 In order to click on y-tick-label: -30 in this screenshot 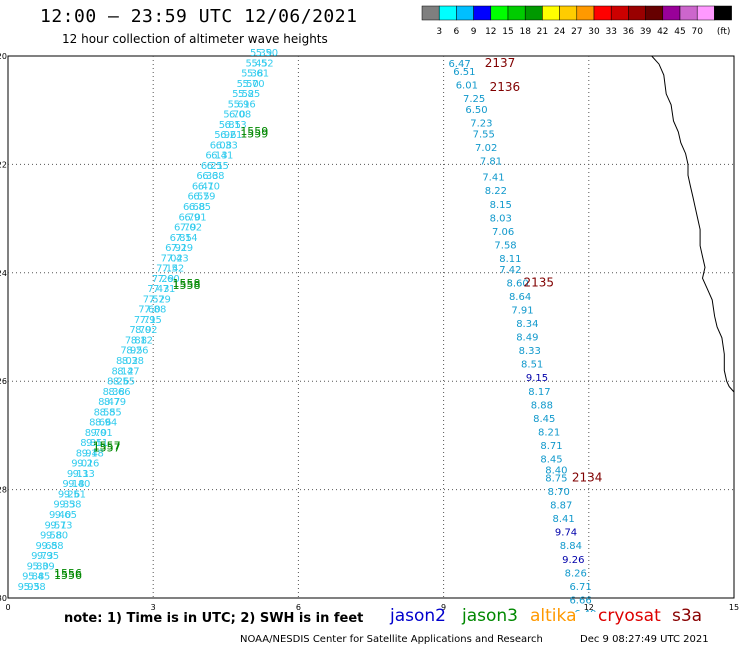, I will do `click(3, 598)`.